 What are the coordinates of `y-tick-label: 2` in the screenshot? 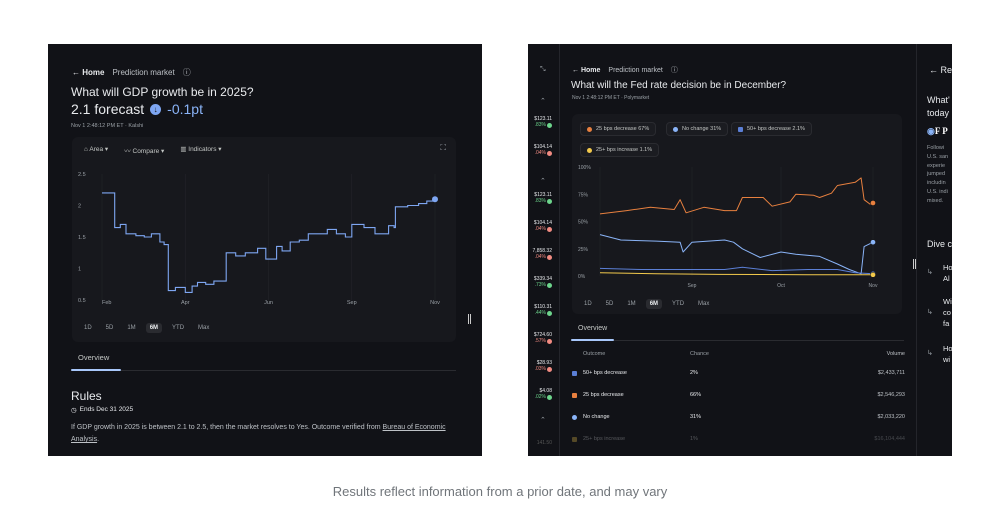 It's located at (79, 207).